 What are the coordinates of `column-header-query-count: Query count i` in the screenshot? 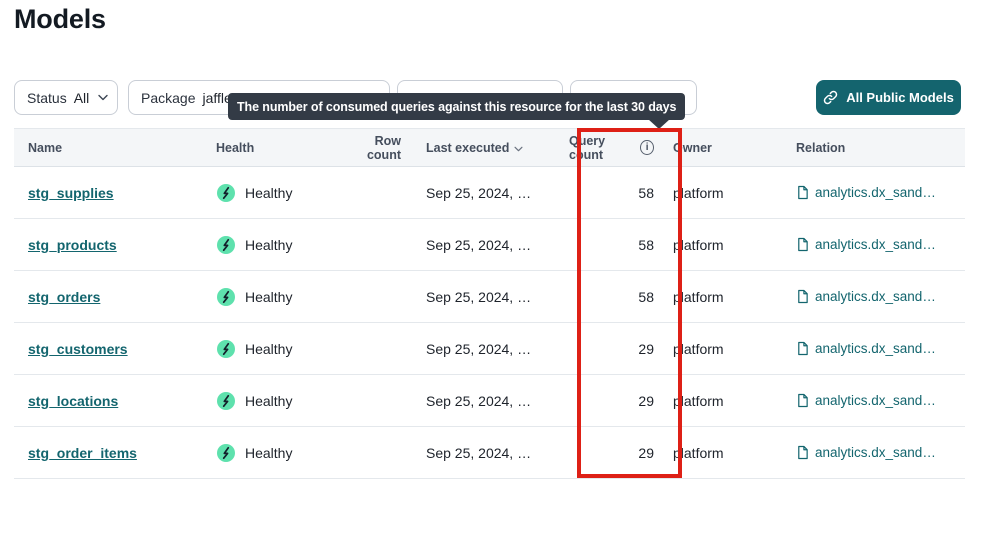 It's located at (608, 148).